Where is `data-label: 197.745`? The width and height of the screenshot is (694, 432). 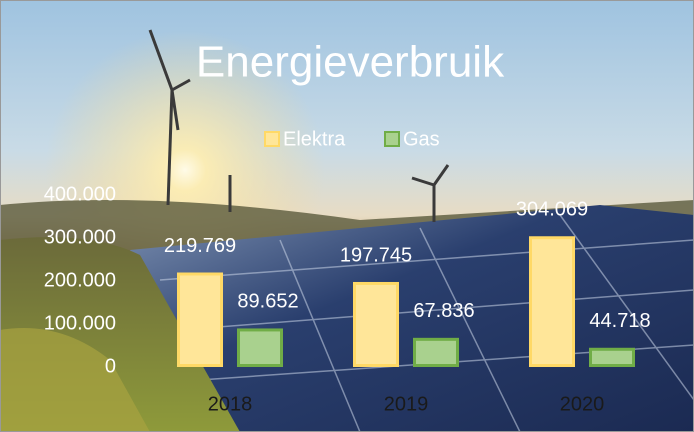
data-label: 197.745 is located at coordinates (376, 255).